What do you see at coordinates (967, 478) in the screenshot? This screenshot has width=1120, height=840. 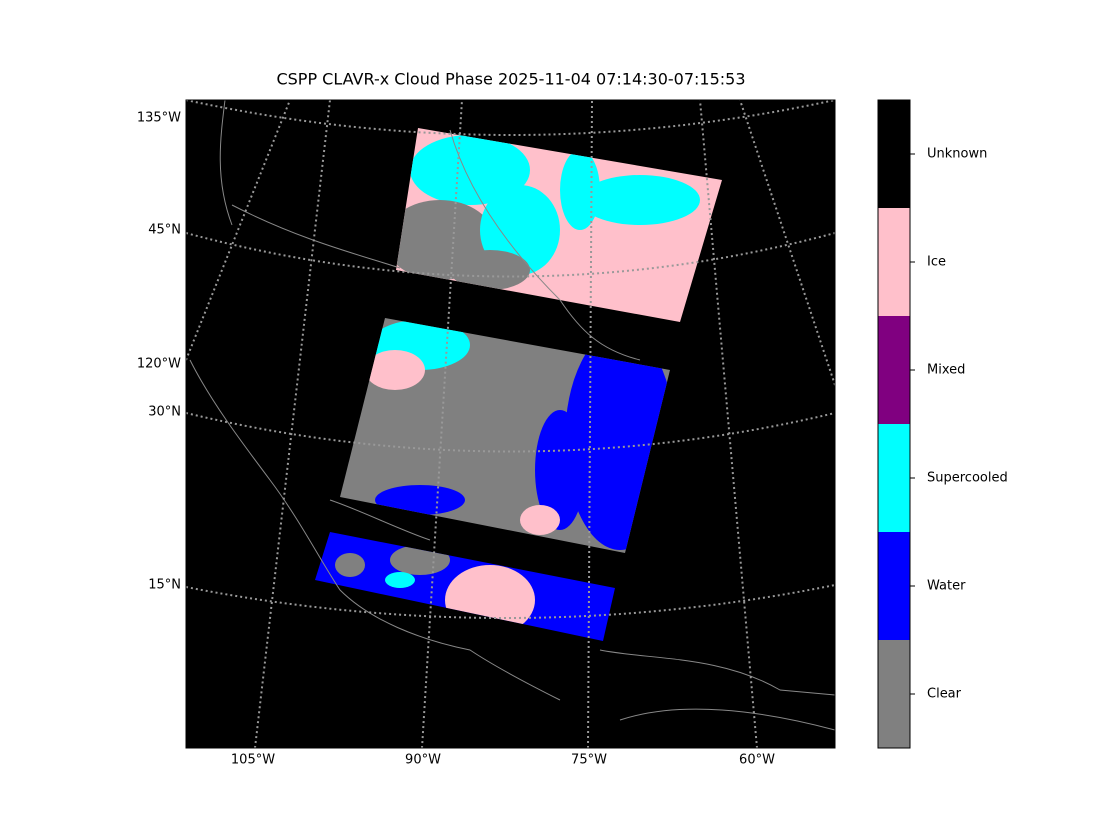 I see `colorbar-label: Supercooled` at bounding box center [967, 478].